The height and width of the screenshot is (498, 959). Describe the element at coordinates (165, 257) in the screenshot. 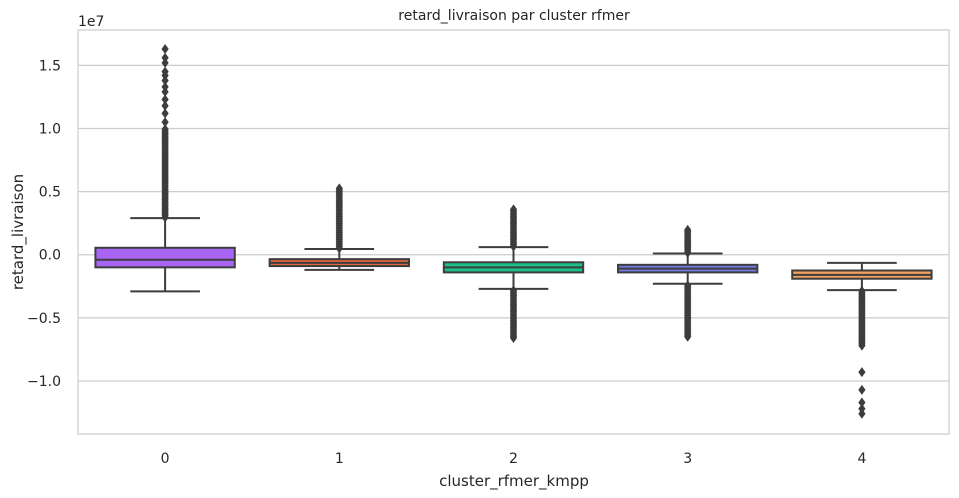

I see `box-iqr` at that location.